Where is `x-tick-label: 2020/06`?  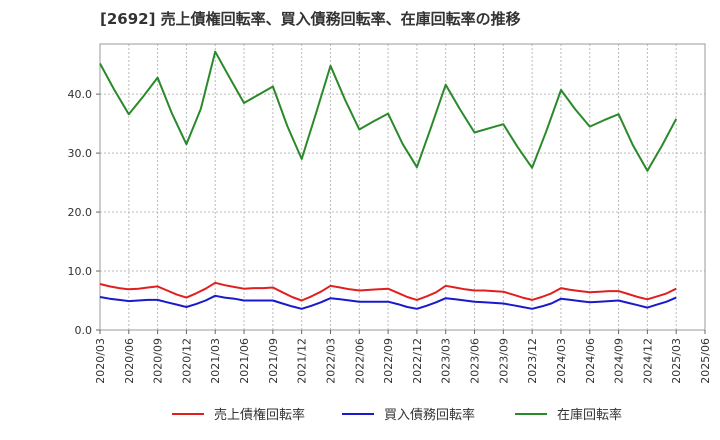 x-tick-label: 2020/06 is located at coordinates (129, 361).